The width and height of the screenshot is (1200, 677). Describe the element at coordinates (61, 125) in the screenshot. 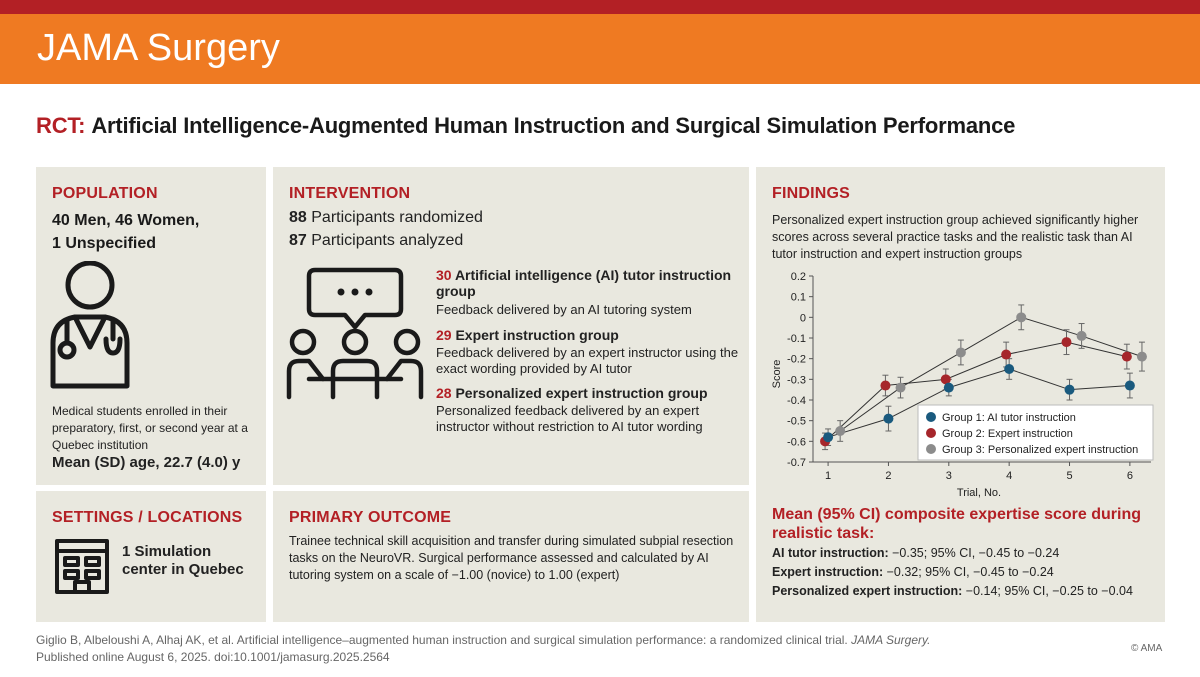

I see `title-prefix: RCT:` at that location.